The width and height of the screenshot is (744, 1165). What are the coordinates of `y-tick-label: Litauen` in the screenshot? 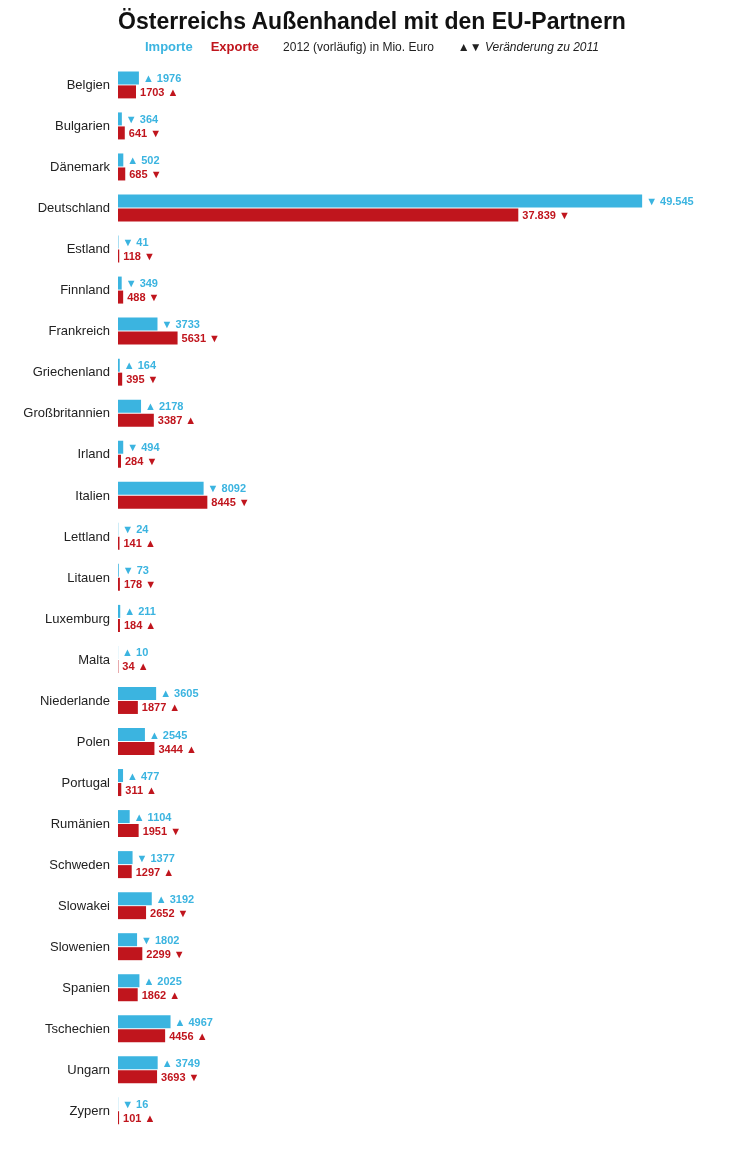 It's located at (88, 577).